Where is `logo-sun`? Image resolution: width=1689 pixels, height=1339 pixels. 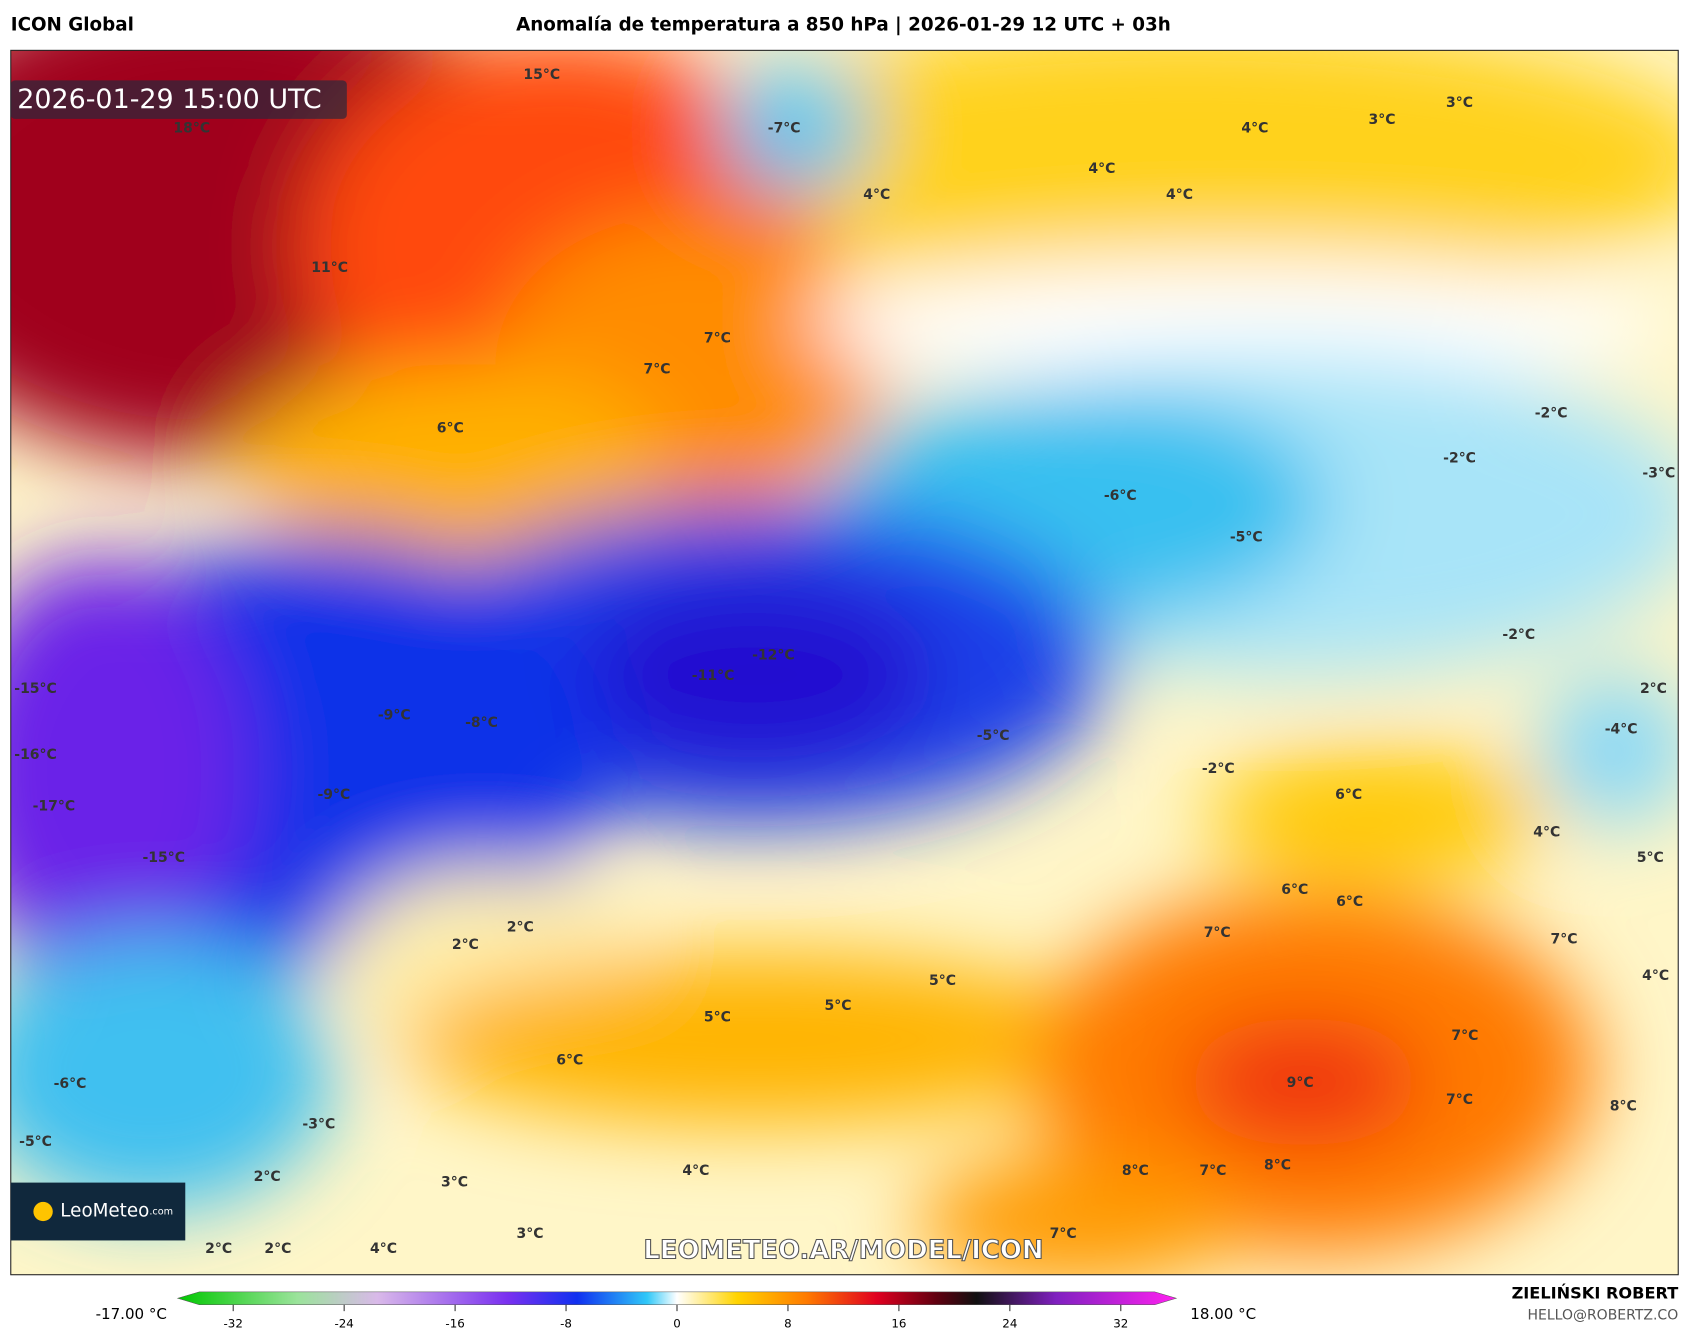
logo-sun is located at coordinates (43, 1211).